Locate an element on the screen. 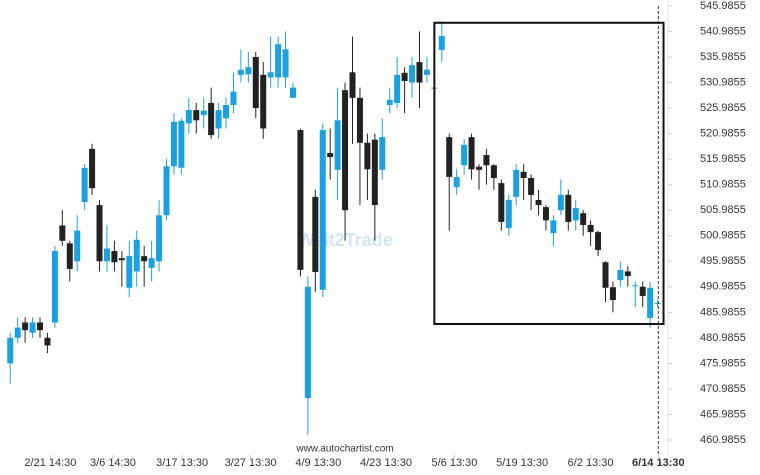 Image resolution: width=760 pixels, height=475 pixels. y-tick-label: 510.9855 is located at coordinates (723, 185).